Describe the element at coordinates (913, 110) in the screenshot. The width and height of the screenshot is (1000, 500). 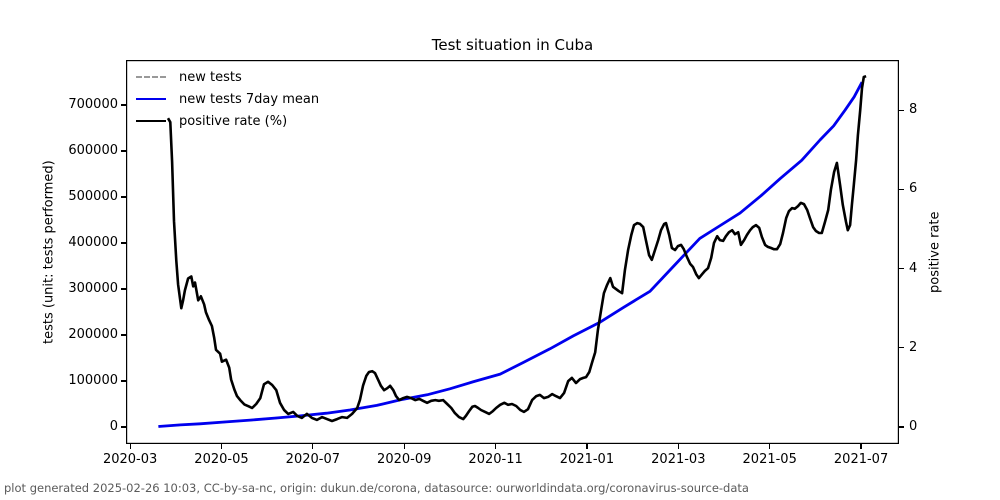
I see `y-right-tick-label: 8` at that location.